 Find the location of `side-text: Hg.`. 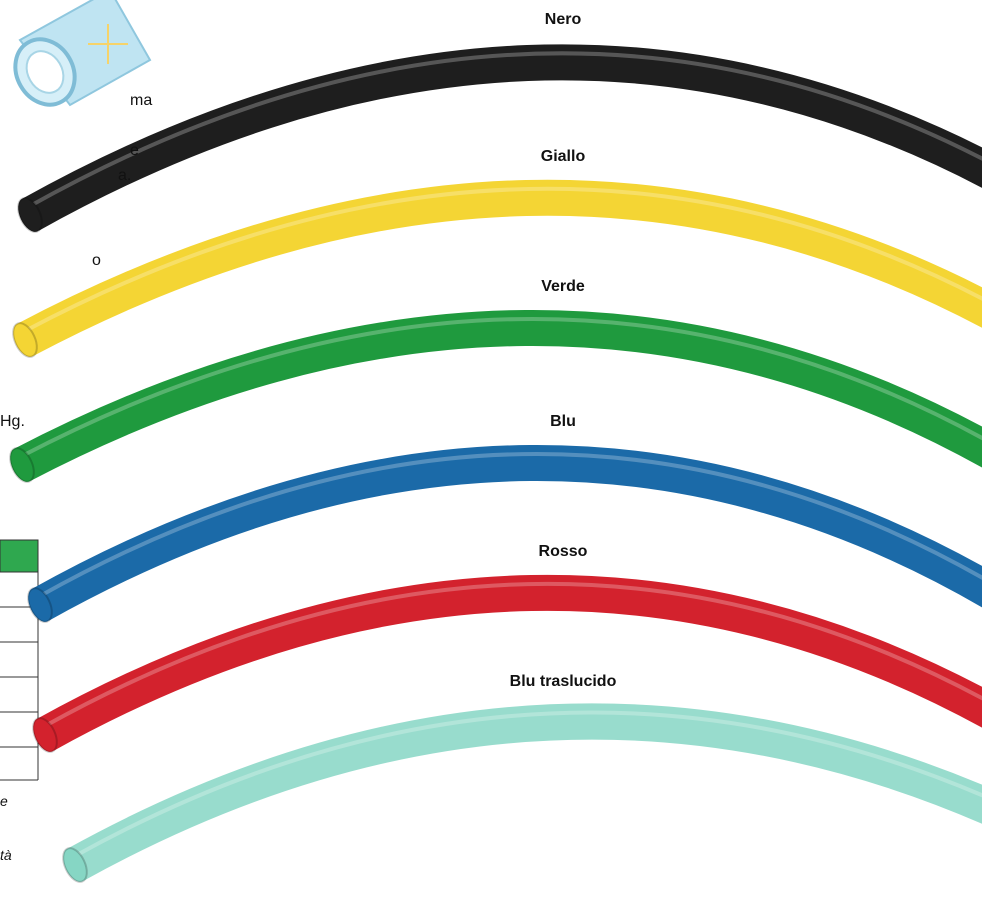

side-text: Hg. is located at coordinates (12, 421).